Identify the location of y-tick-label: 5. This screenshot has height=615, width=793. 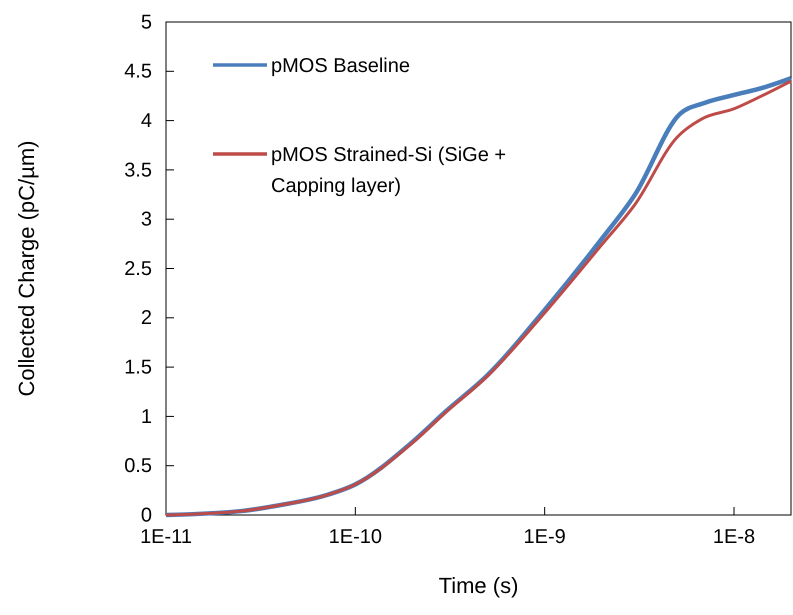
(146, 22).